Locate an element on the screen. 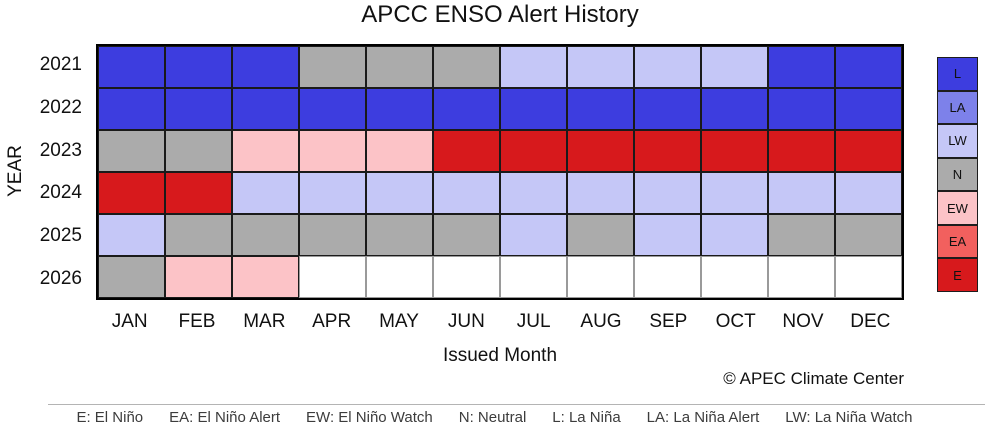  legend-swatch-N: N is located at coordinates (957, 174).